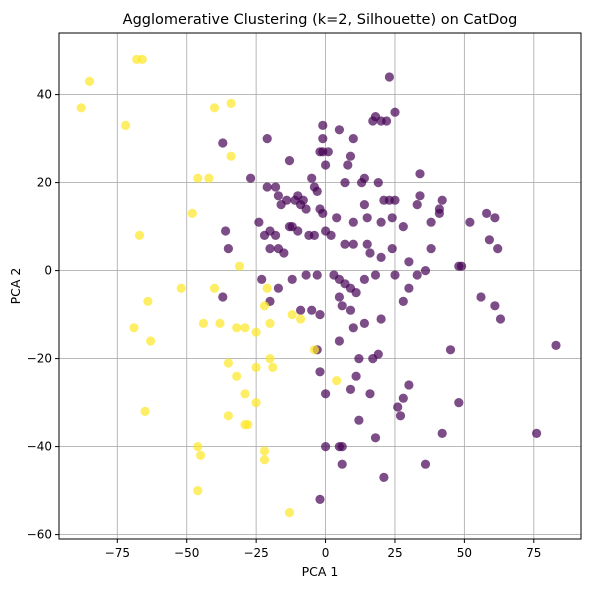  Describe the element at coordinates (44, 95) in the screenshot. I see `y-tick-label: 40` at that location.